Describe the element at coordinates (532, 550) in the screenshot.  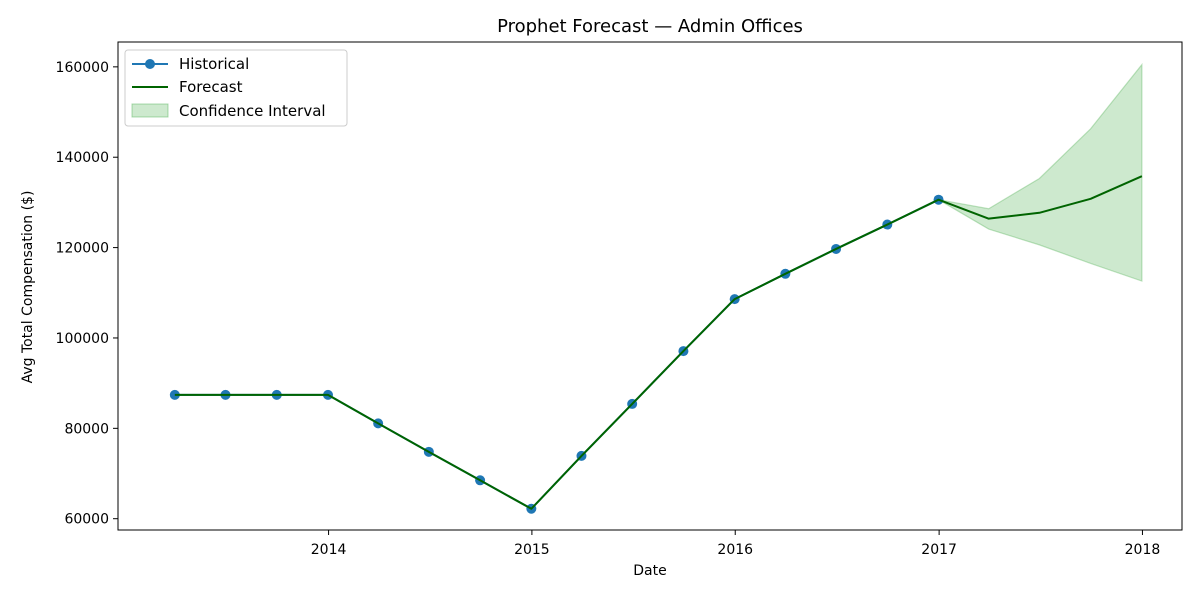
I see `x-tick-label: 2015` at that location.